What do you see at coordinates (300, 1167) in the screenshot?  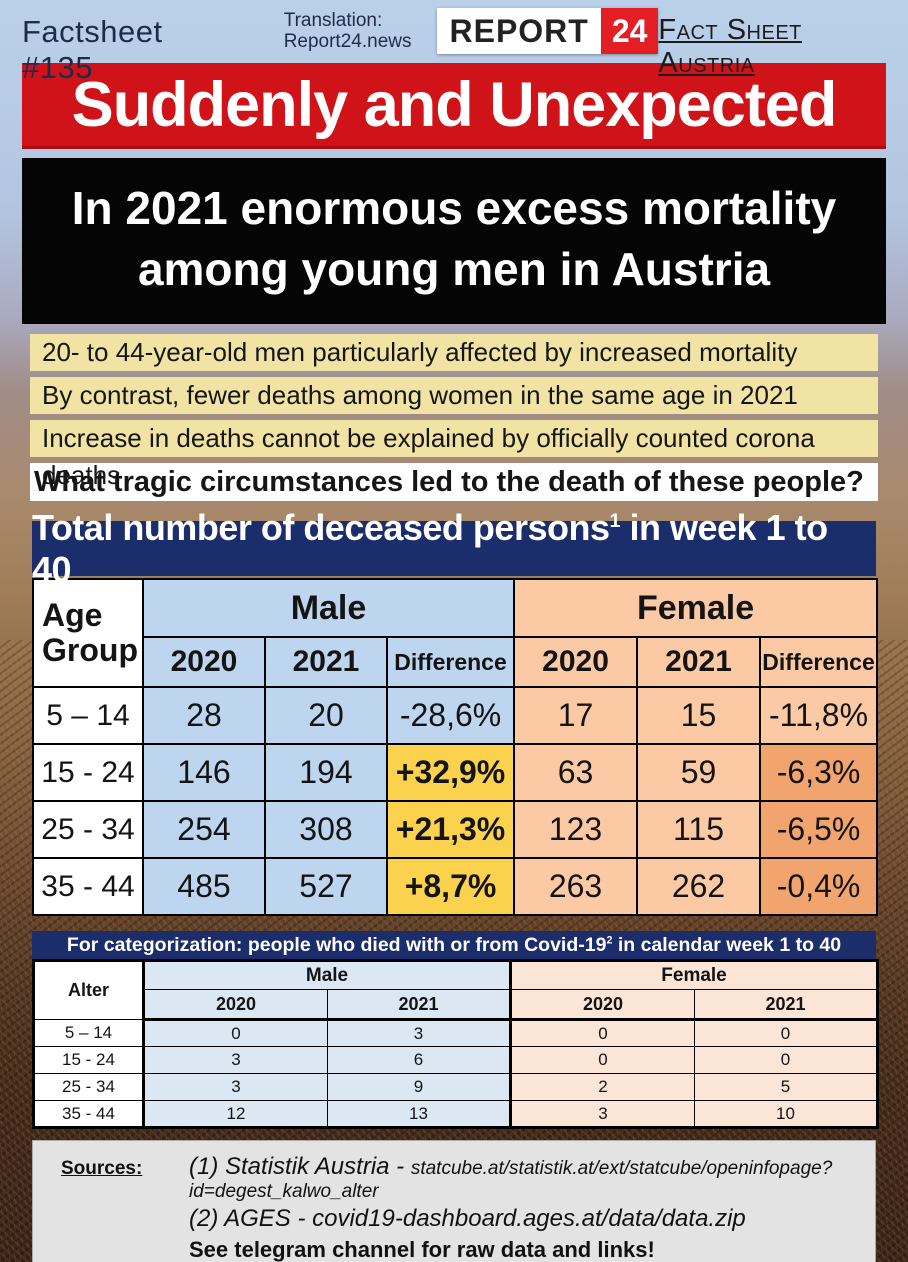 I see `source-1-name: (1) Statistik Austria -` at bounding box center [300, 1167].